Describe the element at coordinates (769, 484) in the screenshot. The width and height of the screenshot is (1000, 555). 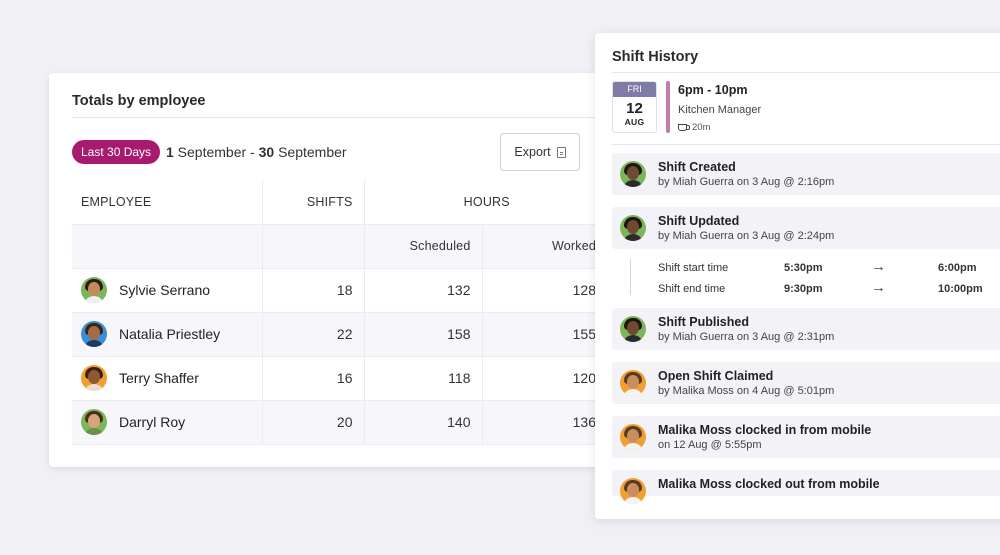
I see `event-title: Malika Moss clocked out from mobile` at that location.